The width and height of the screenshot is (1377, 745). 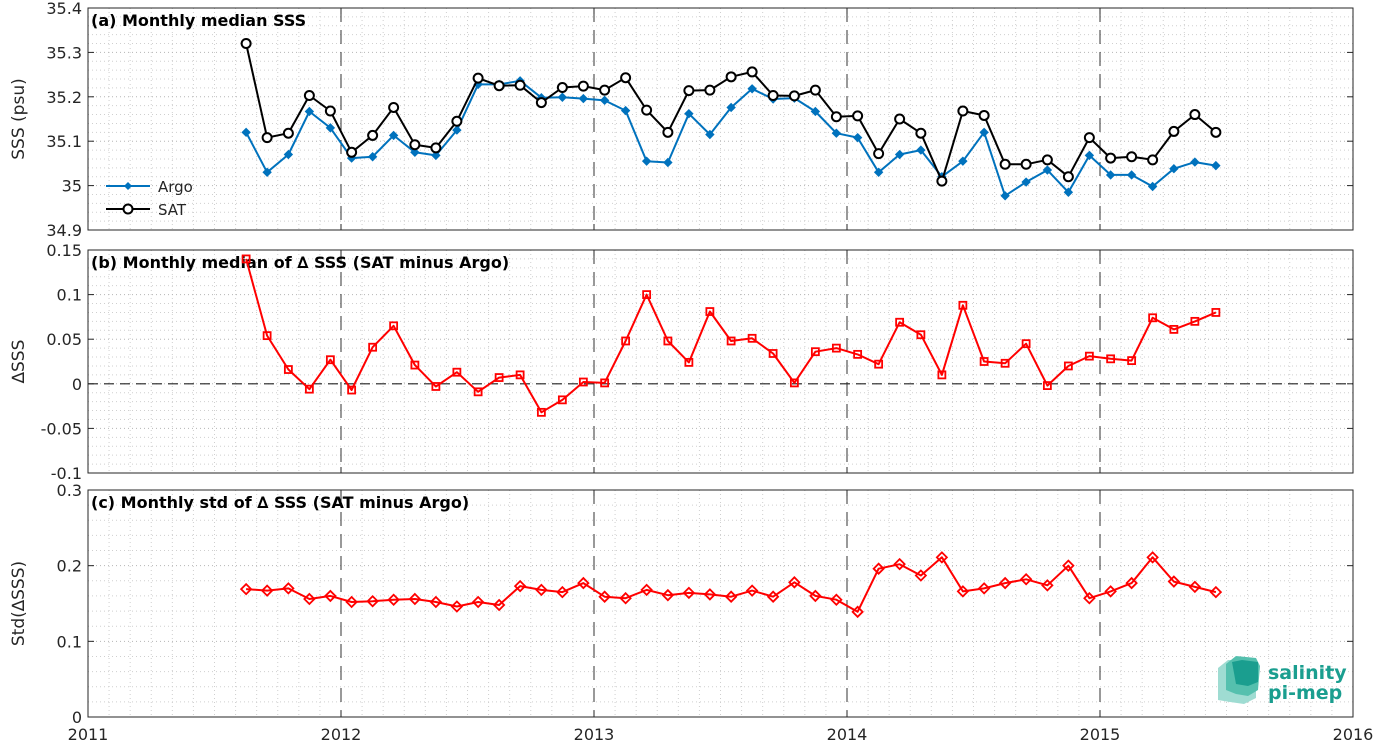 What do you see at coordinates (64, 250) in the screenshot?
I see `y-tick-label: 0.15` at bounding box center [64, 250].